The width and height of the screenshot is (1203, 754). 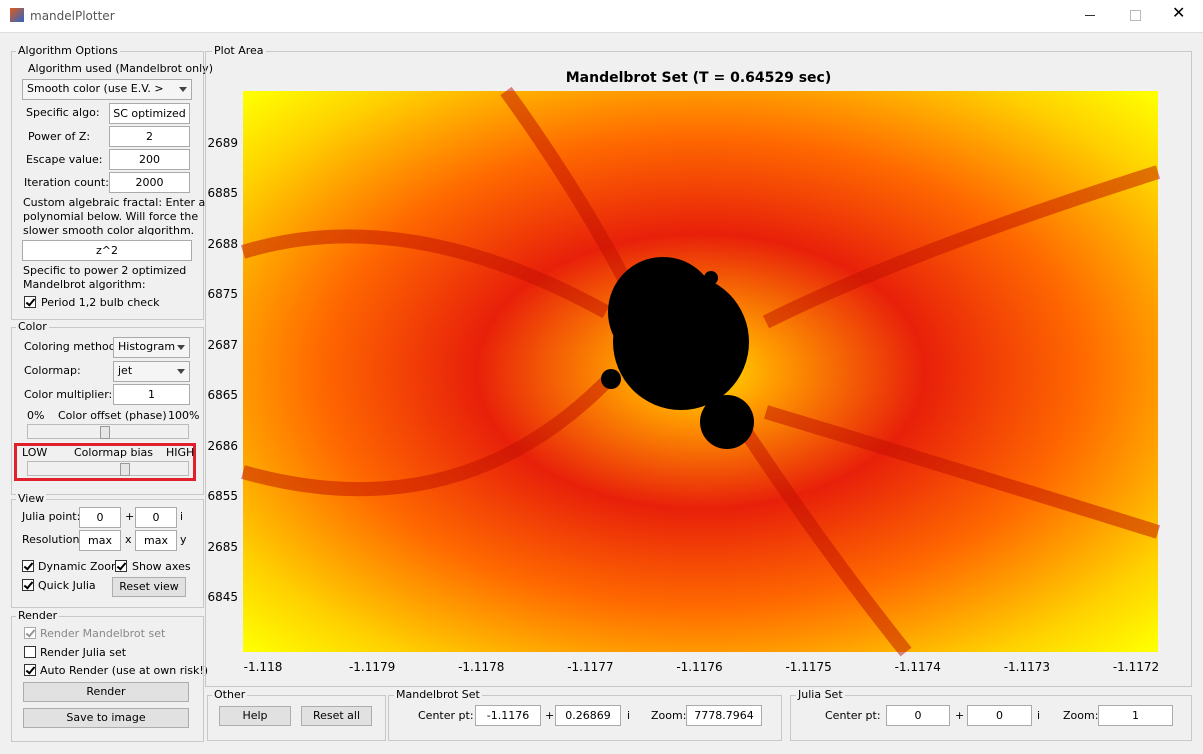 I want to click on label: Julia point:, so click(x=51, y=516).